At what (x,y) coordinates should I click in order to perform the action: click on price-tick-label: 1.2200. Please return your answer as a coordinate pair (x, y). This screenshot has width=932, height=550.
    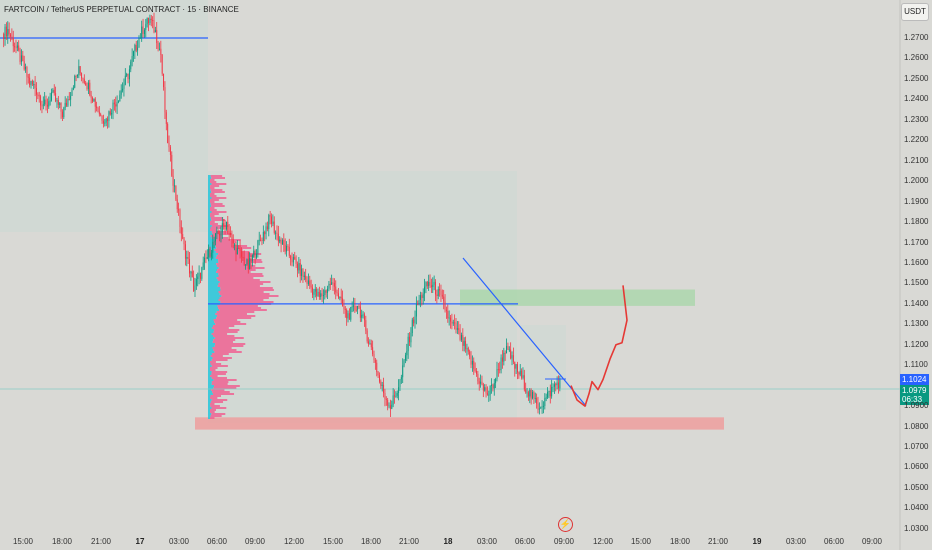
    Looking at the image, I should click on (916, 140).